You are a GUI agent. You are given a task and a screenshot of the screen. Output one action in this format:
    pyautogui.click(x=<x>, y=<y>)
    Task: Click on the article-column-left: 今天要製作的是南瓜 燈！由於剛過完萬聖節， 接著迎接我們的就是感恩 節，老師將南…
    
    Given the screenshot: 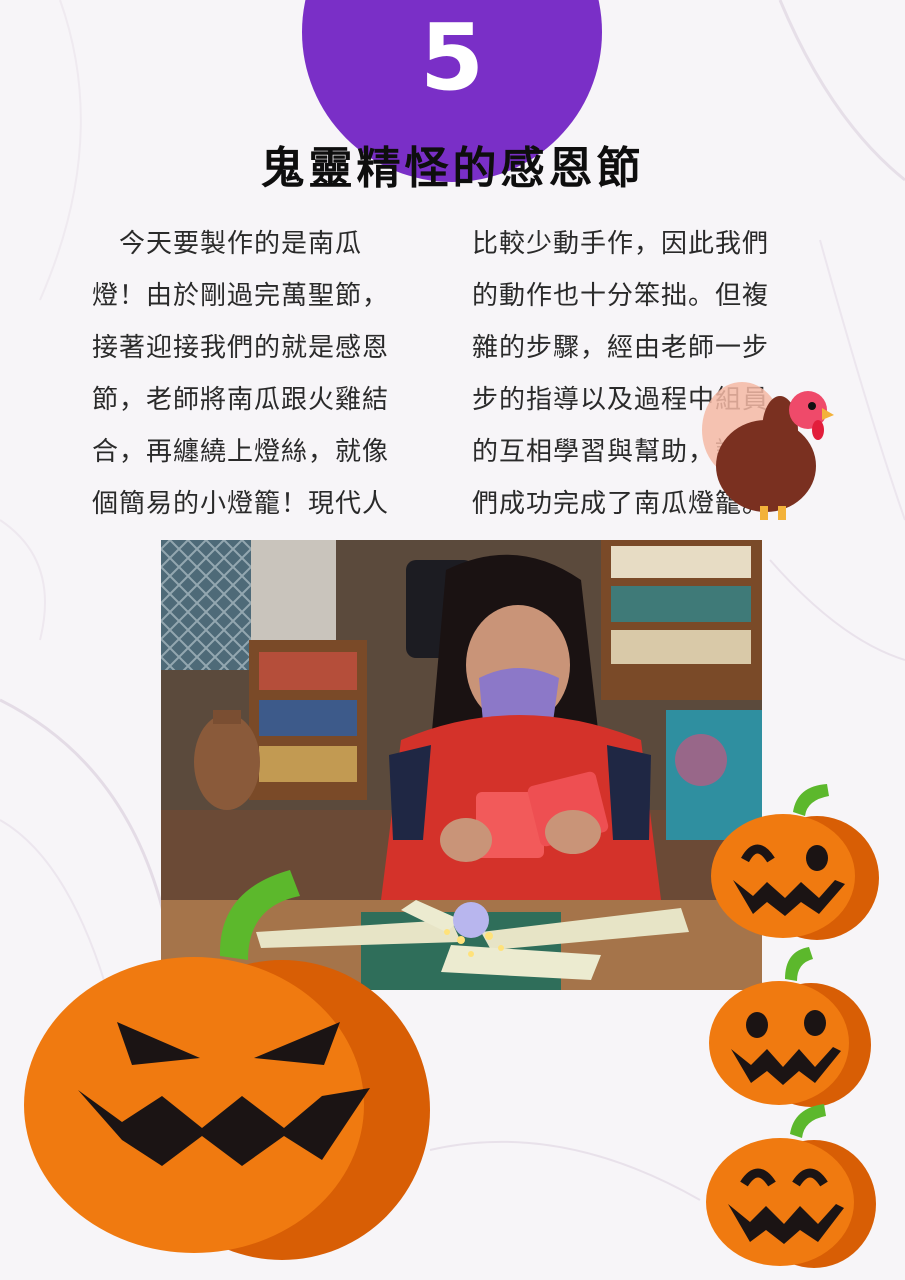 What is the action you would take?
    pyautogui.click(x=257, y=374)
    